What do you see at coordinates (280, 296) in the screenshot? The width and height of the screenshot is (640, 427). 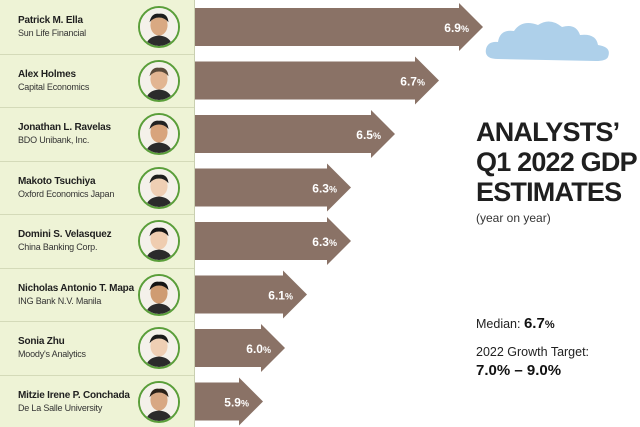 I see `bar-label-6: 6.1%` at bounding box center [280, 296].